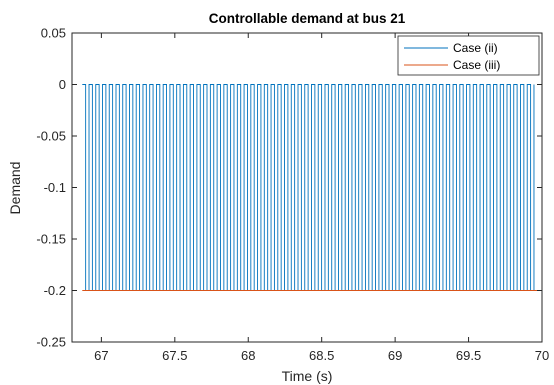 This screenshot has width=554, height=385. Describe the element at coordinates (51, 342) in the screenshot. I see `y-tick-label: -0.25` at that location.